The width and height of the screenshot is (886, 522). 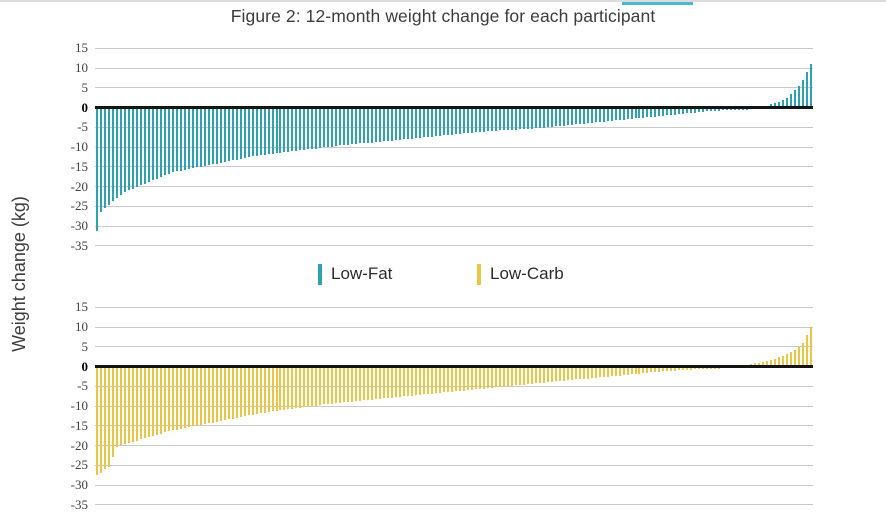 What do you see at coordinates (85, 366) in the screenshot?
I see `y-tick-label: 0` at bounding box center [85, 366].